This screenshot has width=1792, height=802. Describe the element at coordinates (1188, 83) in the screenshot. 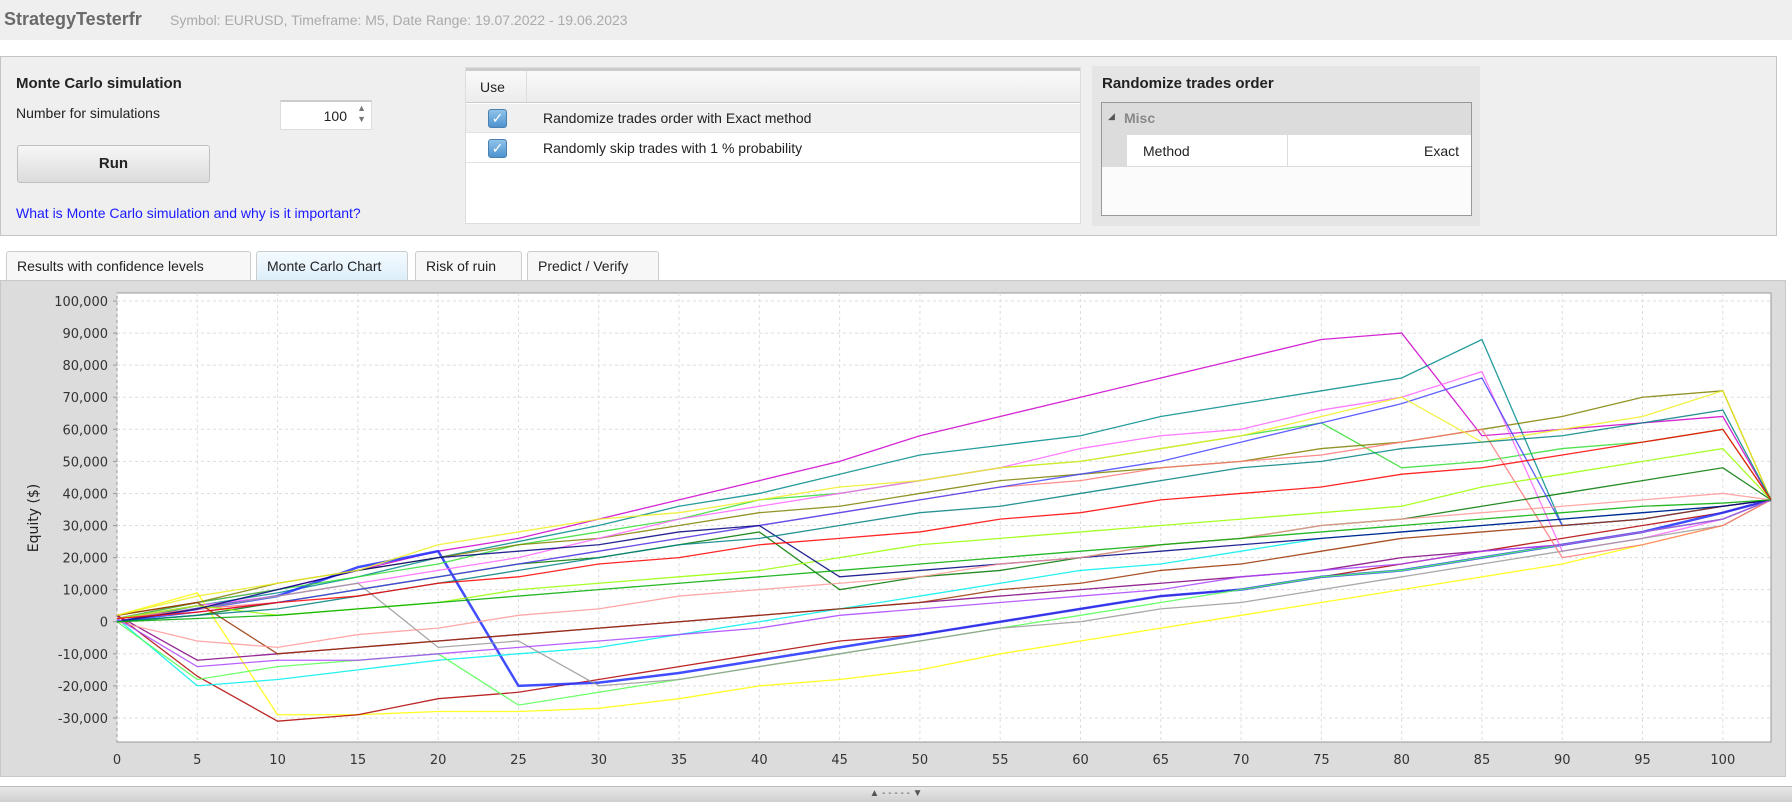

I see `property-panel-title: Randomize trades order` at that location.